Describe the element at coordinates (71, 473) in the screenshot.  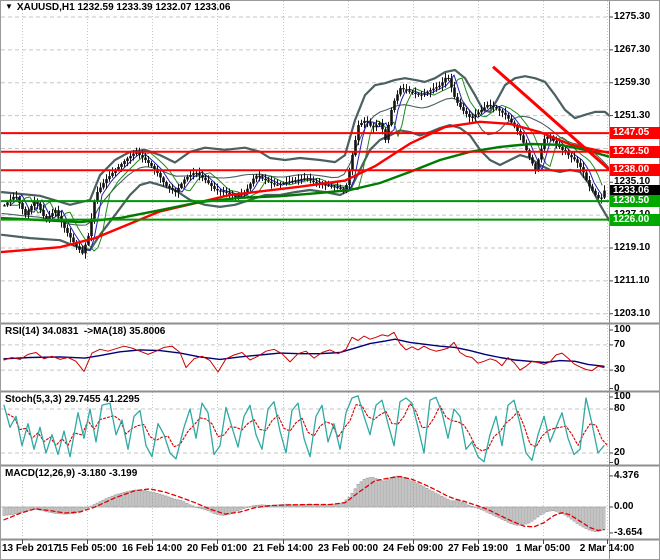
I see `macd-pane-label: MACD(12,26,9) -3.180 -3.199` at that location.